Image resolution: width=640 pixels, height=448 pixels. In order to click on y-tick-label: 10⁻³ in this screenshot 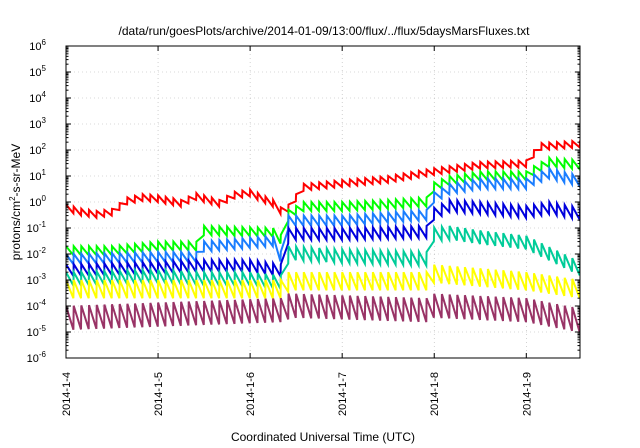, I will do `click(37, 279)`.